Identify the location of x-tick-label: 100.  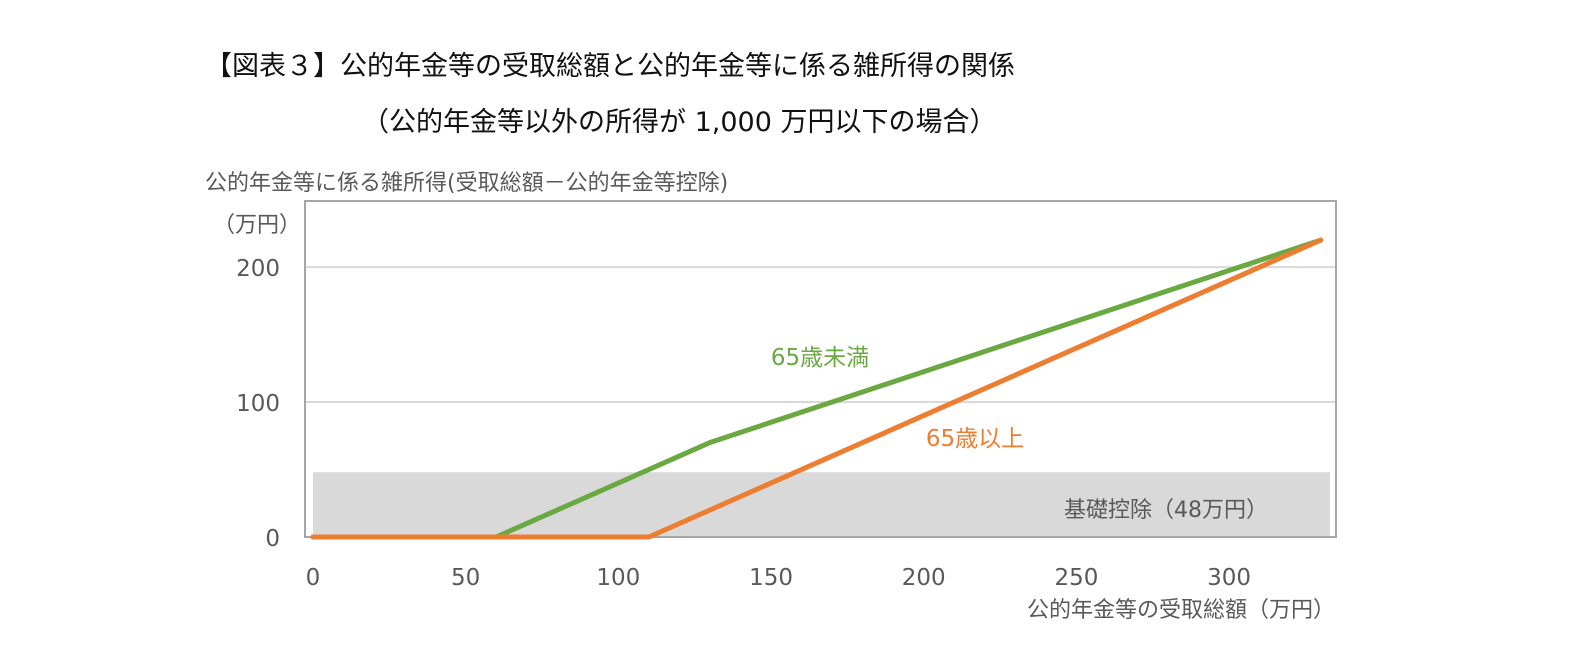
(618, 578).